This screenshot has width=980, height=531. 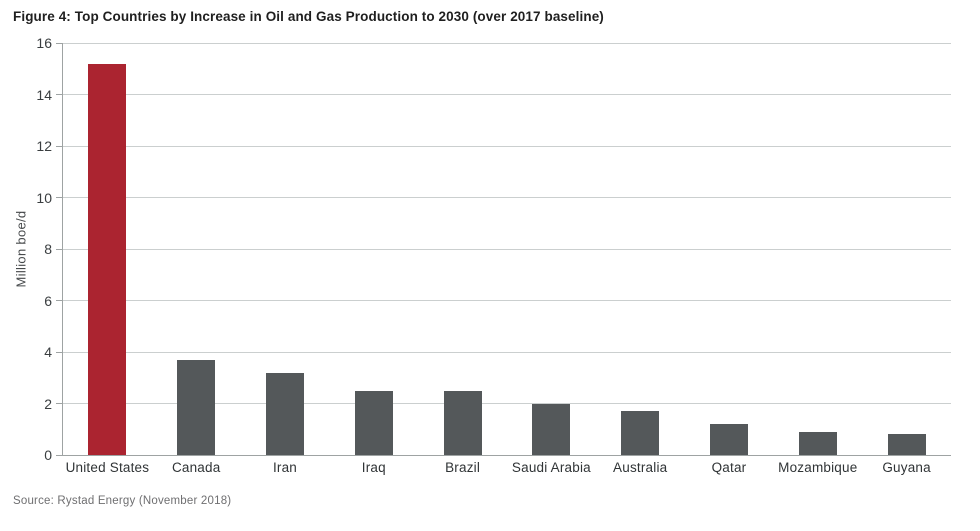 What do you see at coordinates (729, 467) in the screenshot?
I see `x-axis-label: Qatar` at bounding box center [729, 467].